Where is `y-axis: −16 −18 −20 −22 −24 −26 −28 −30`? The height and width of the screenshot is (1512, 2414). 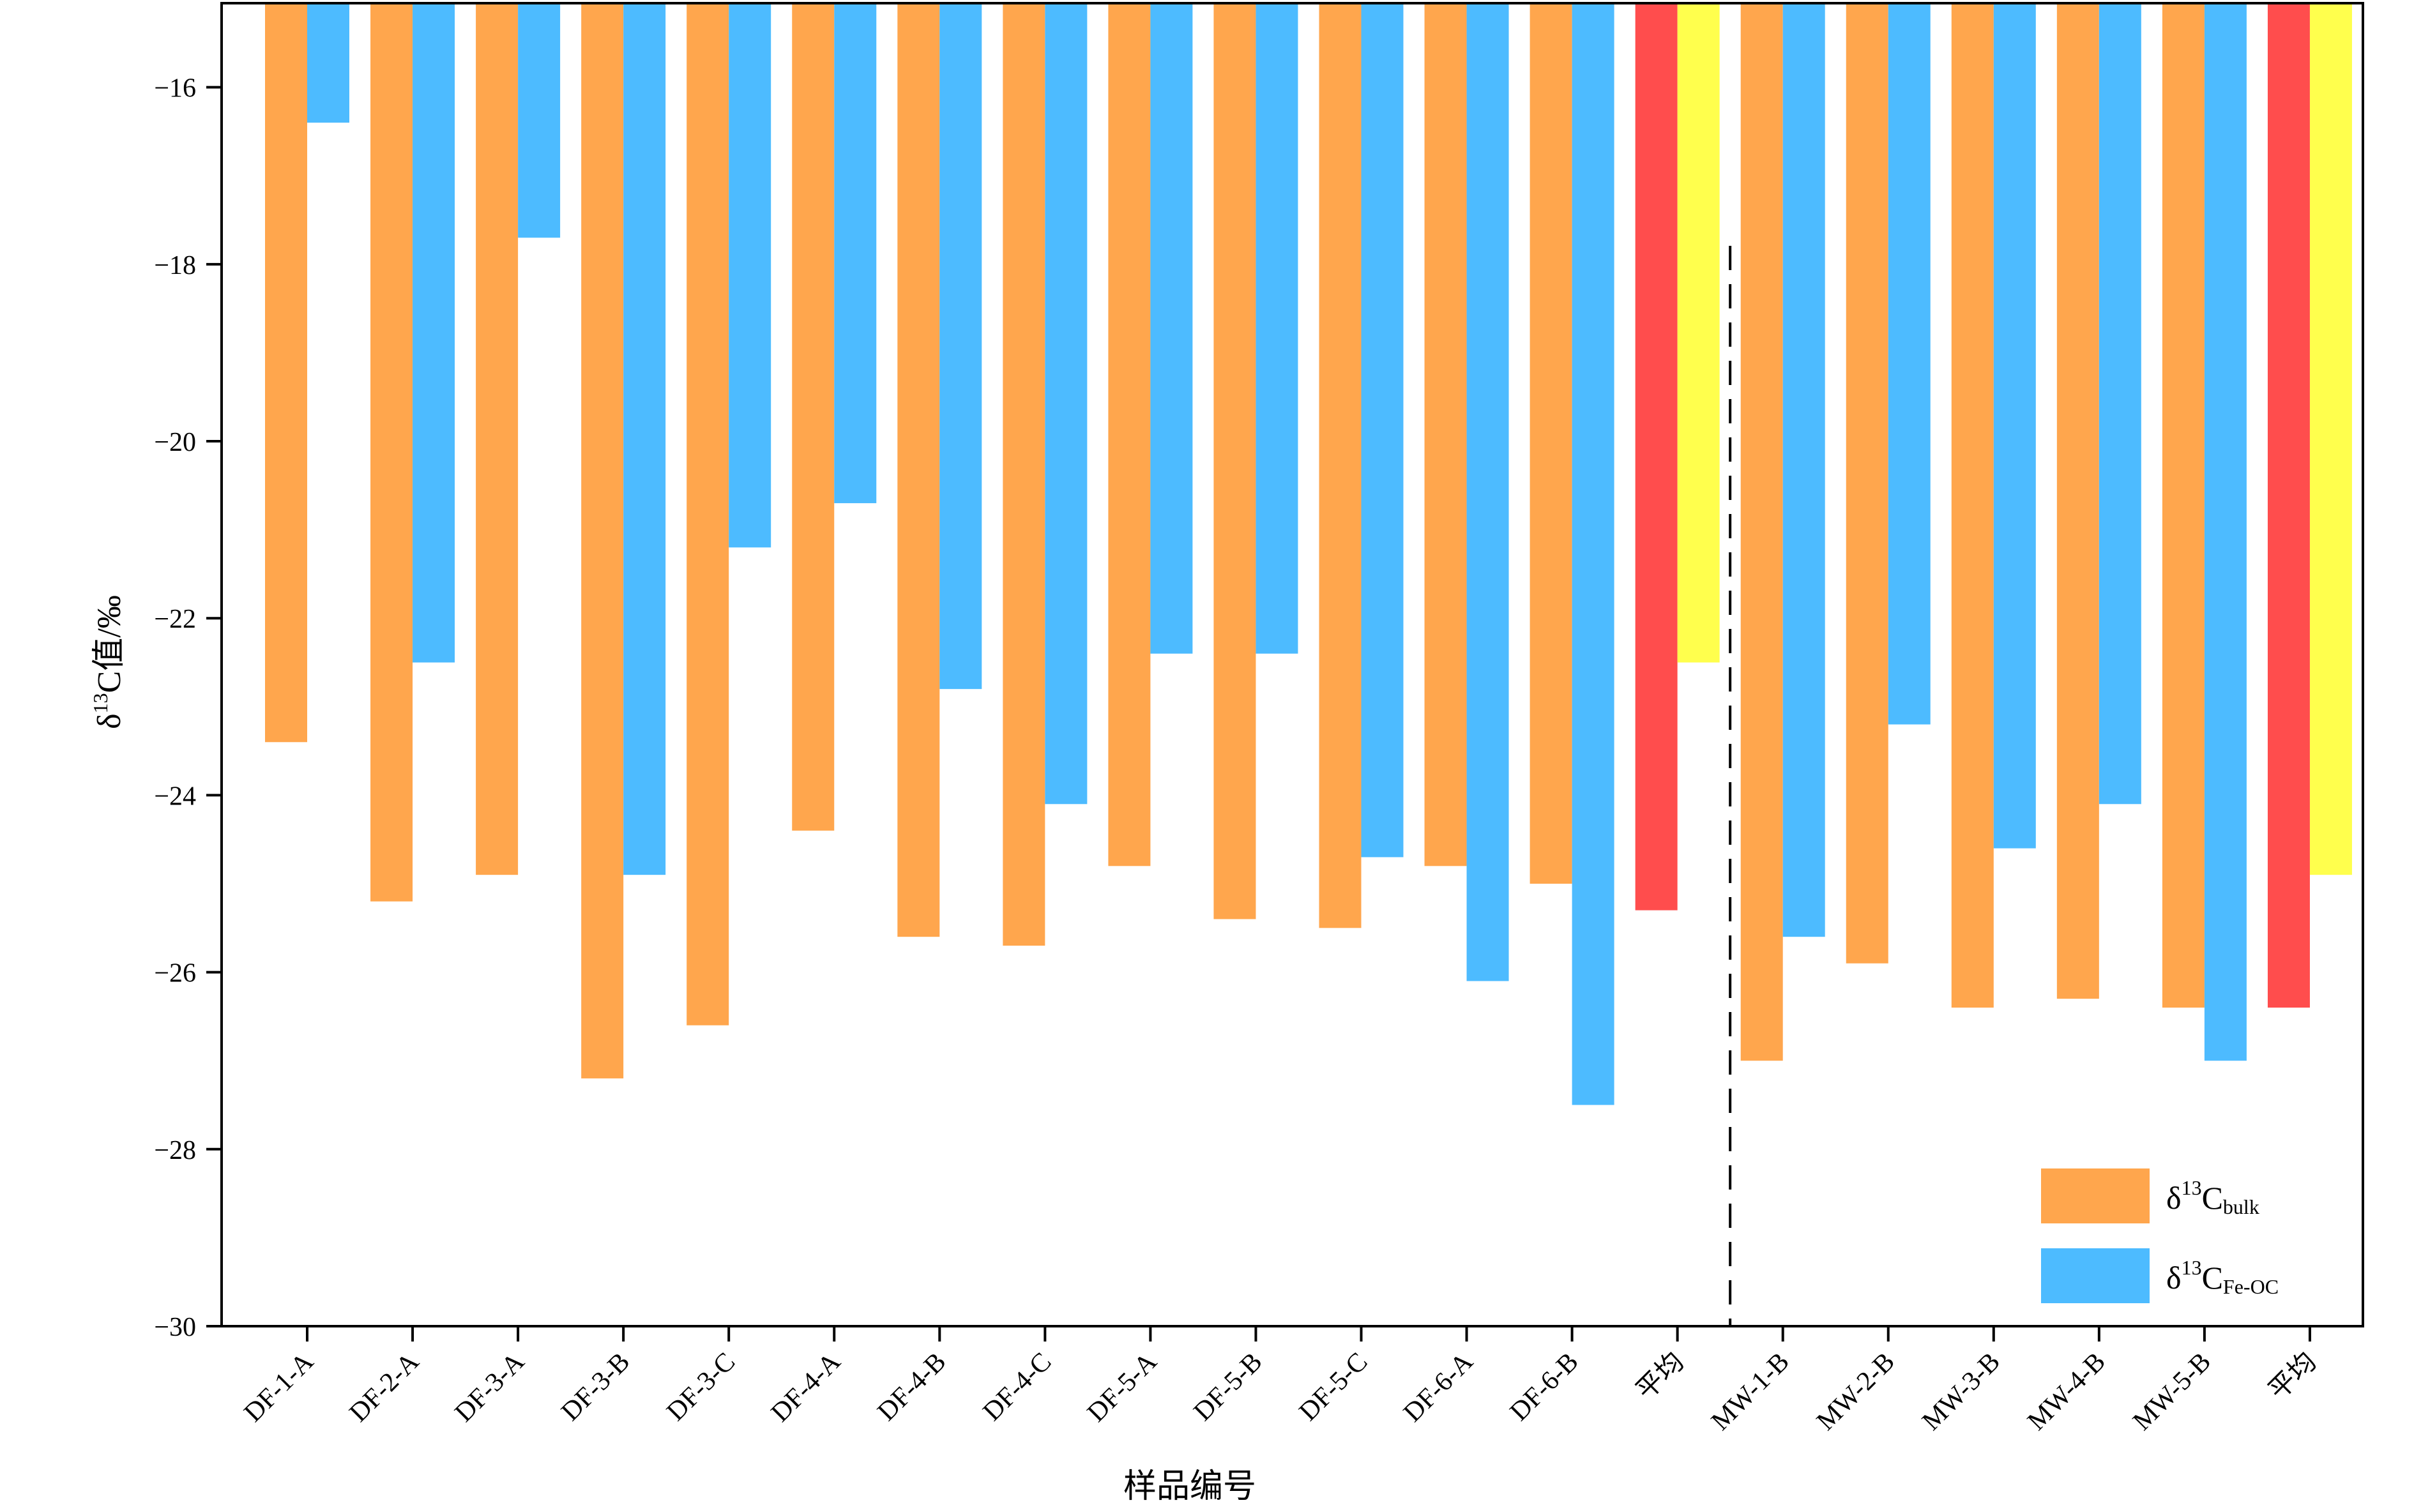
y-axis: −16 −18 −20 −22 −24 −26 −28 −30 is located at coordinates (188, 708).